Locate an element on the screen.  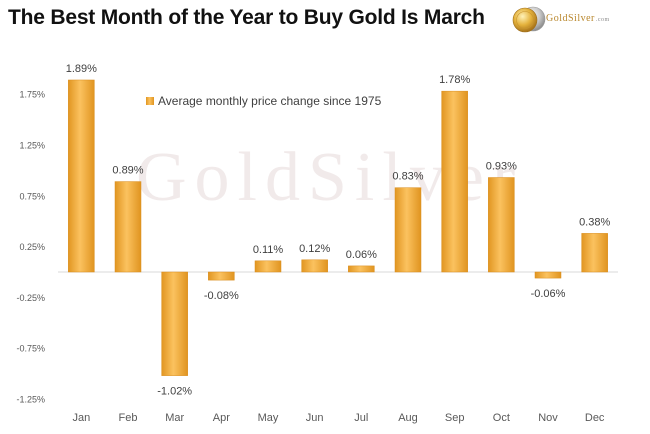
bar-oct is located at coordinates (501, 225).